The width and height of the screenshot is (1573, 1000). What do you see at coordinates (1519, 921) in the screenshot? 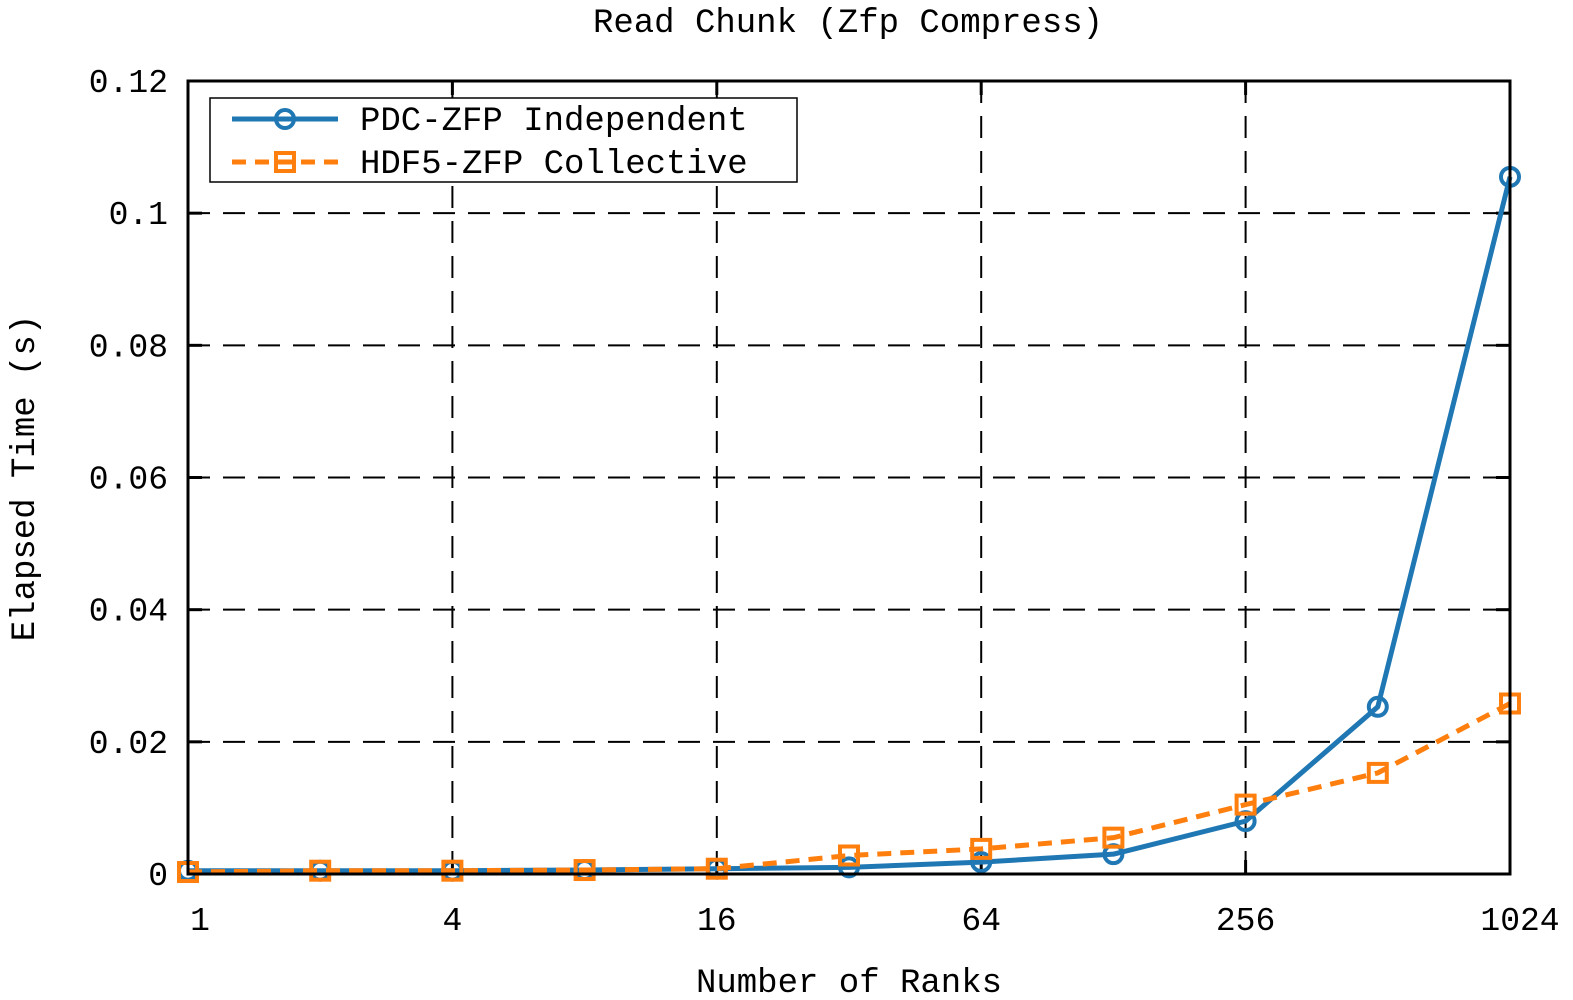
I see `x-tick-label: 1024` at bounding box center [1519, 921].